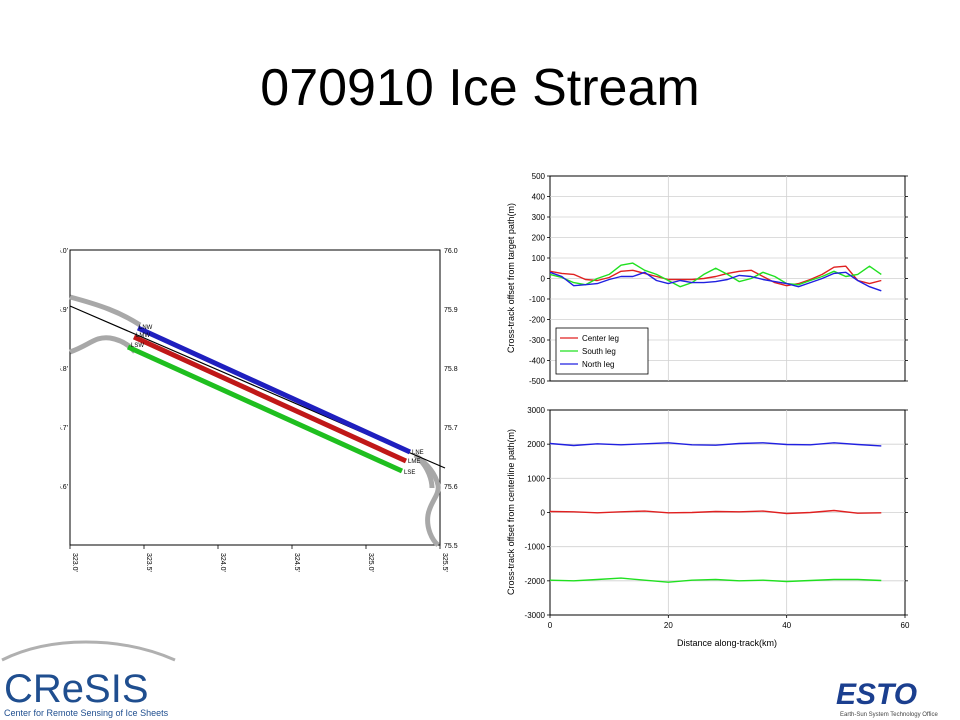  I want to click on y-tick-label: -100, so click(537, 299).